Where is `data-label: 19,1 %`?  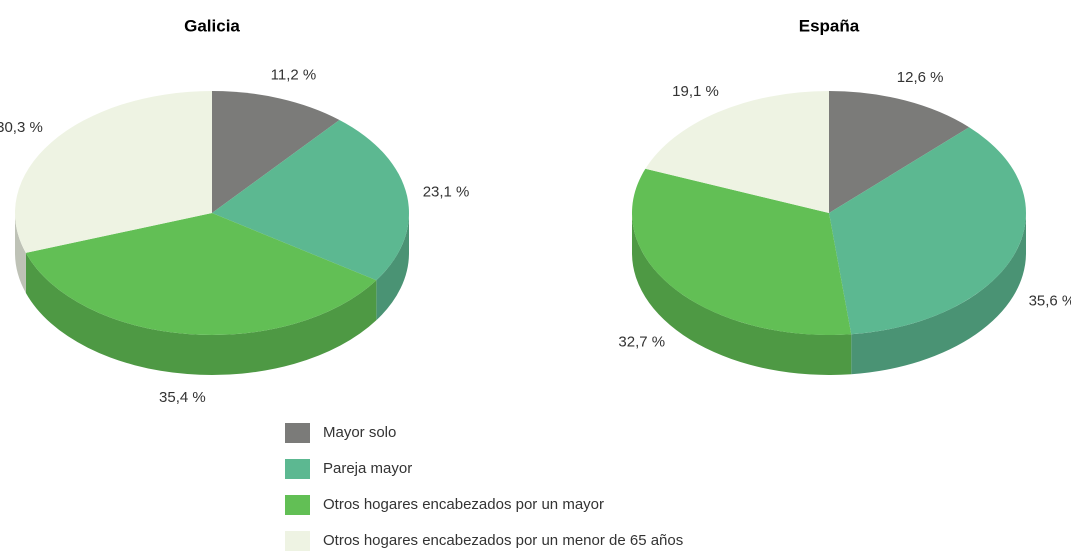
data-label: 19,1 % is located at coordinates (695, 91).